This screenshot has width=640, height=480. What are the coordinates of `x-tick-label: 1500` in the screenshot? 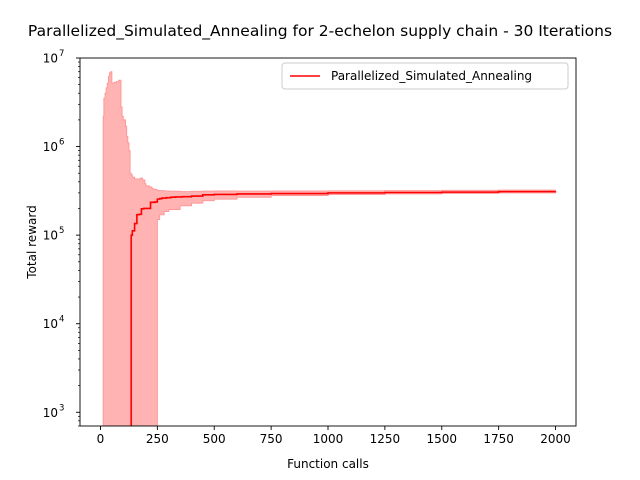 It's located at (441, 439).